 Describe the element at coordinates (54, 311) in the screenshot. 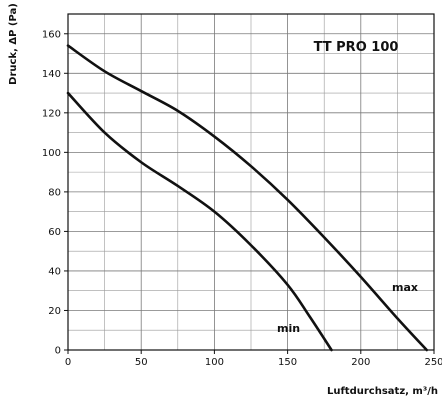

I see `y-tick-label: 20` at that location.